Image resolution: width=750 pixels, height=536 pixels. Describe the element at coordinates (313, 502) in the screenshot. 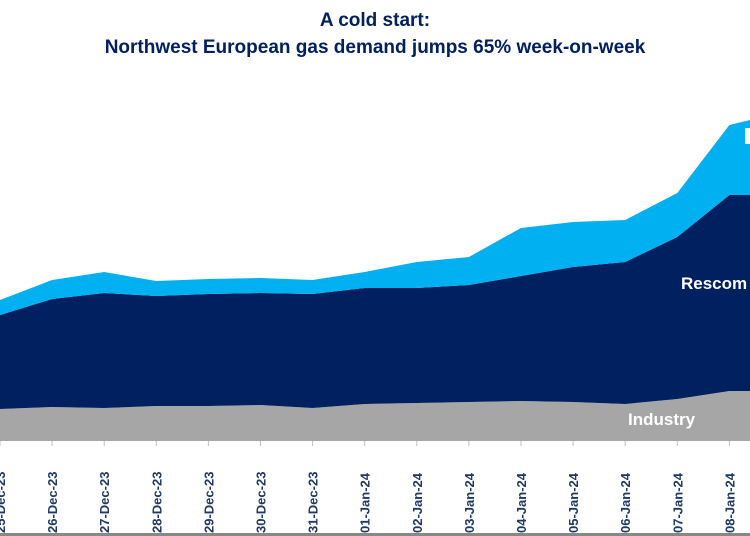

I see `x-tick-label: 31-Dec-23` at that location.